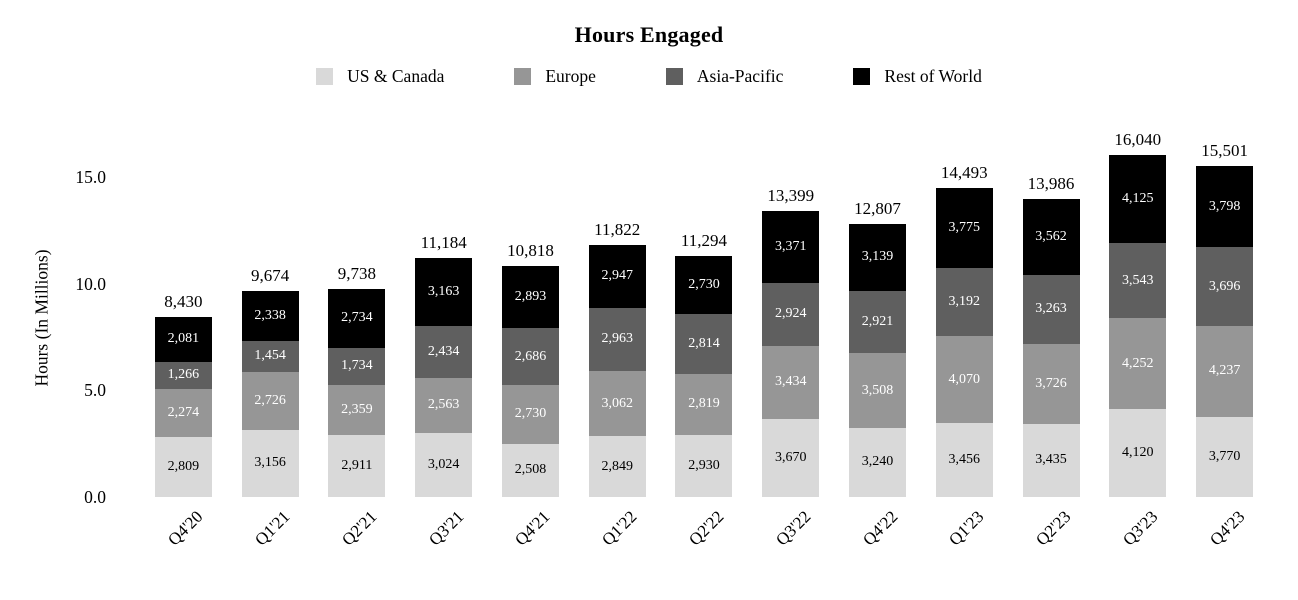 The width and height of the screenshot is (1298, 600). What do you see at coordinates (183, 375) in the screenshot?
I see `bar-segment-asia-pacific: 1,266` at bounding box center [183, 375].